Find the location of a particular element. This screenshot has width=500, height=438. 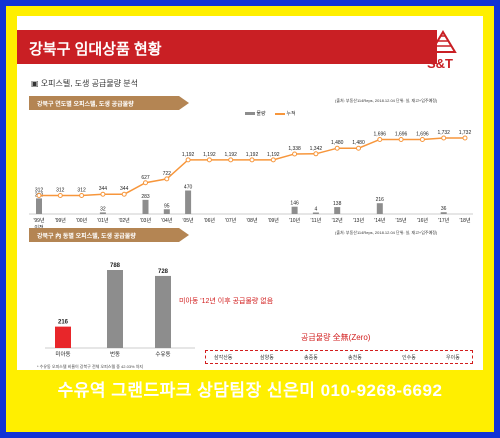

zero-dong-label: 인수동 is located at coordinates (409, 358).